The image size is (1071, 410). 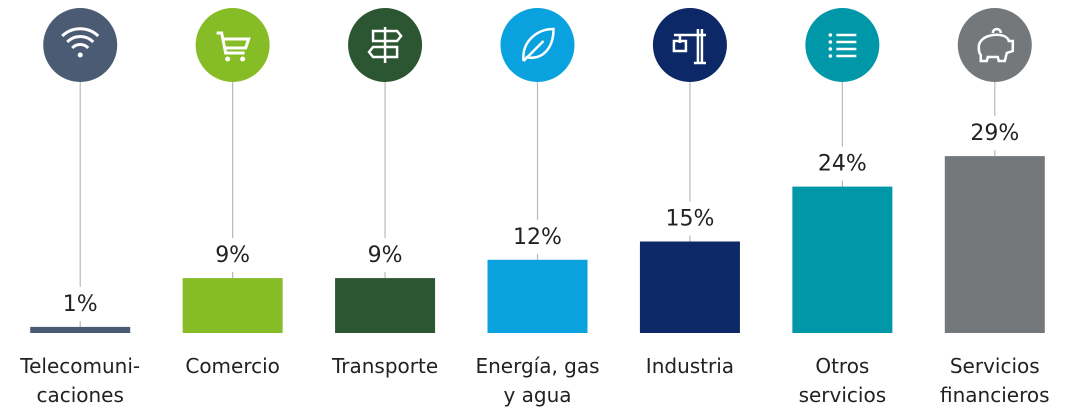 What do you see at coordinates (537, 237) in the screenshot?
I see `value-label: 12%` at bounding box center [537, 237].